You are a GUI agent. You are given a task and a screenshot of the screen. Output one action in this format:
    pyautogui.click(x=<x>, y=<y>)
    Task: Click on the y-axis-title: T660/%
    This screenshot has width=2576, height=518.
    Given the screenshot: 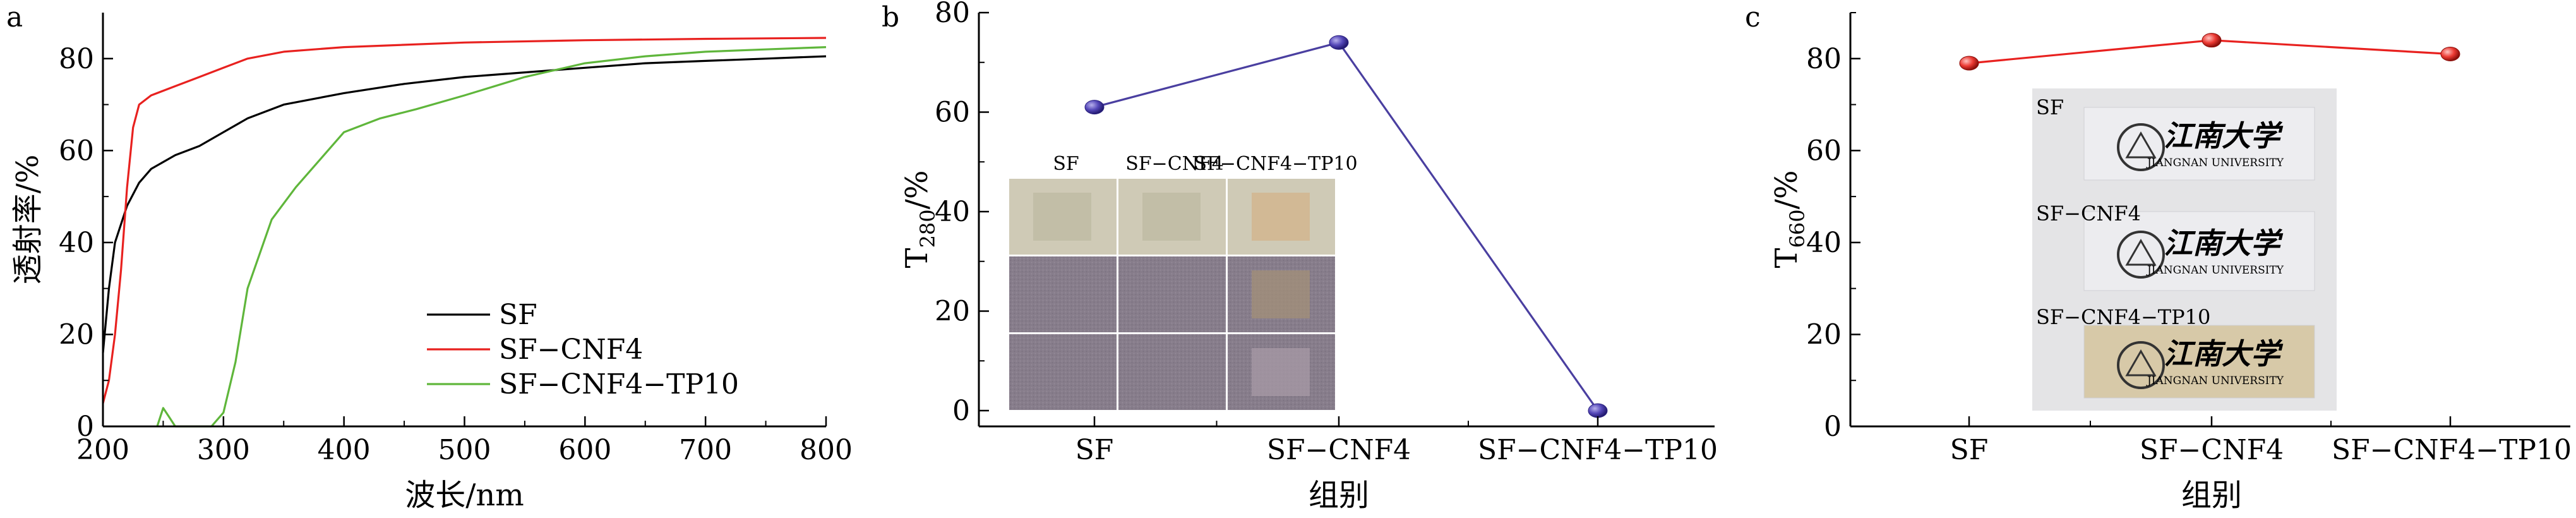 What is the action you would take?
    pyautogui.click(x=1789, y=219)
    